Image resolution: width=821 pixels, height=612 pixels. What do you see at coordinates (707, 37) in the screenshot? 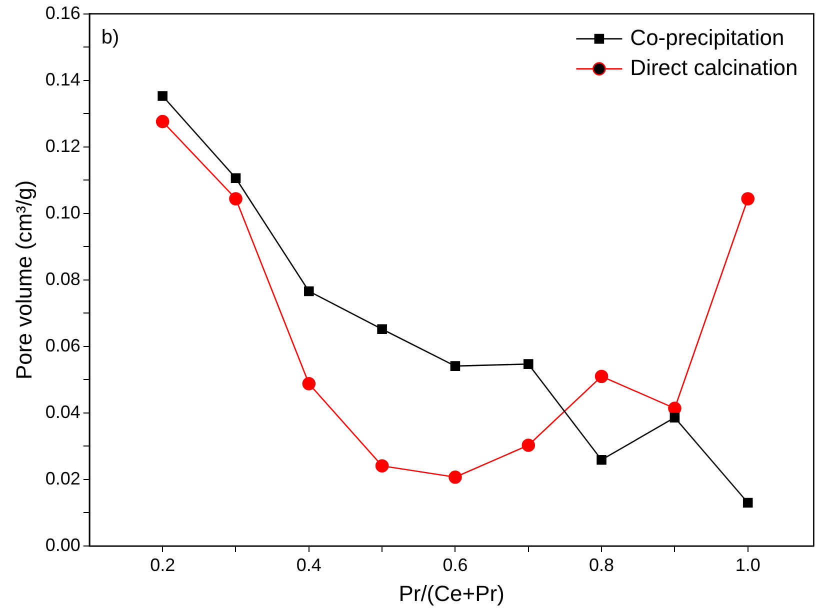
I see `legend-label: Co-precipitation` at bounding box center [707, 37].